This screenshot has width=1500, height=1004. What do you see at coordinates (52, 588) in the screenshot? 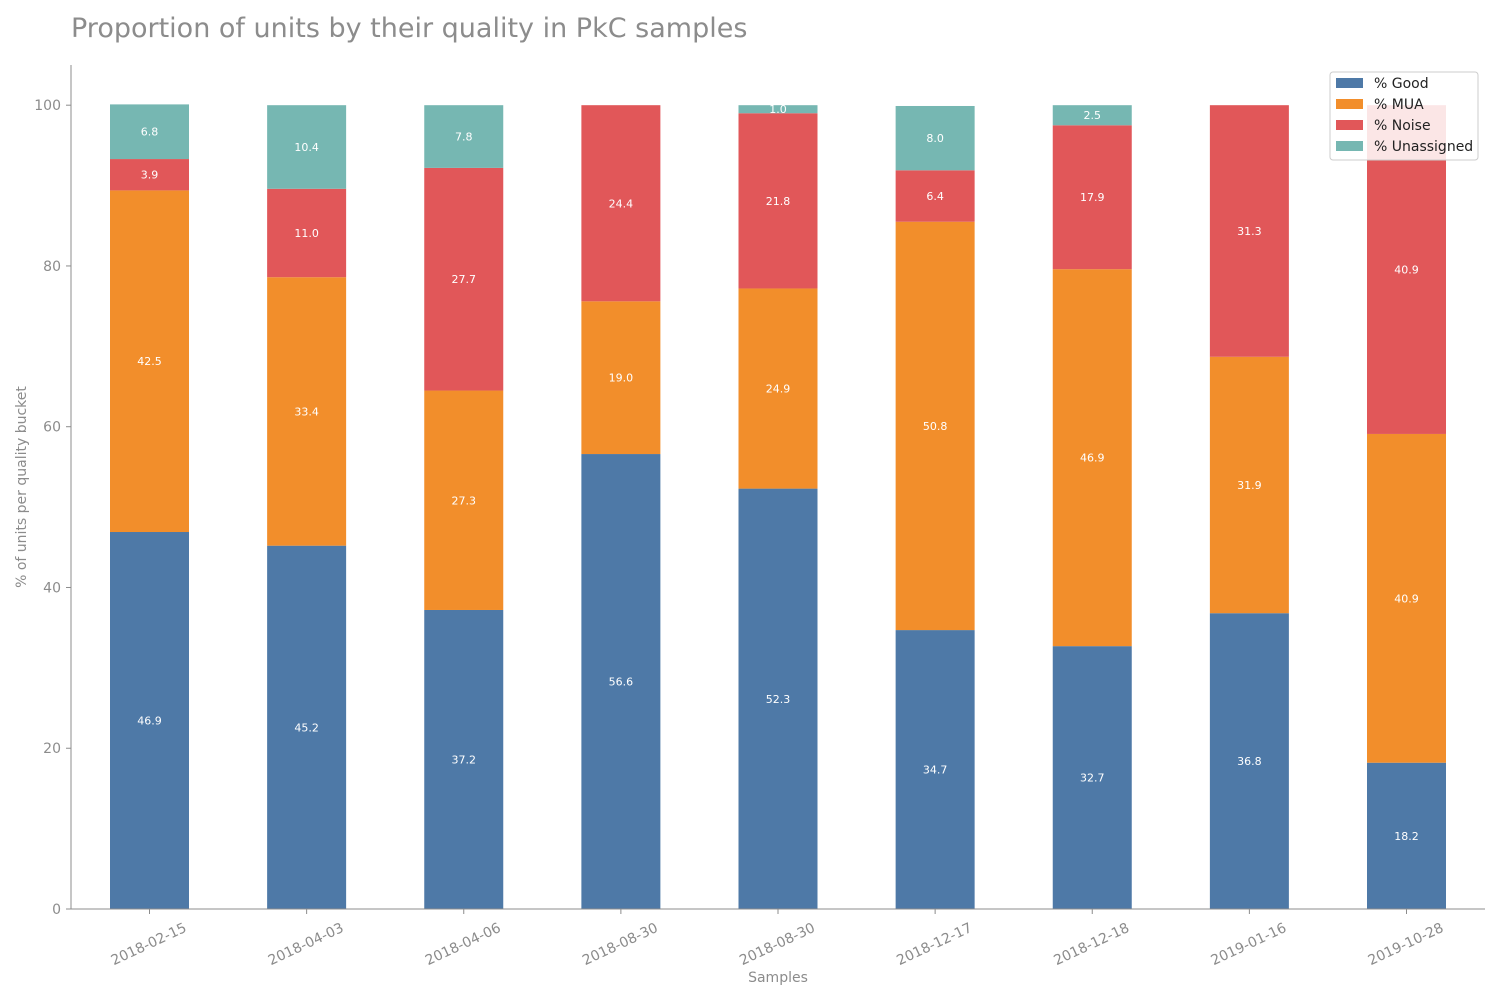
I see `y-tick-label: 40` at bounding box center [52, 588].